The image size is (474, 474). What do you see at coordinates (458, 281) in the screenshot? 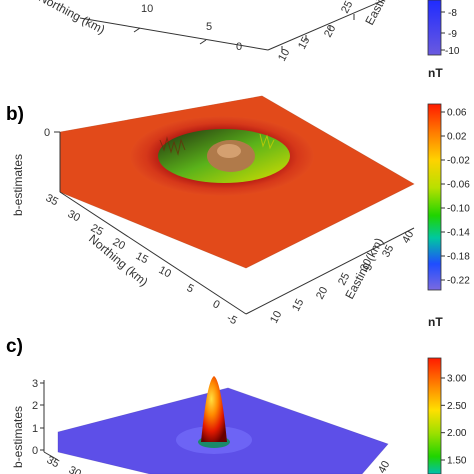
I see `panel-b-cbar-tick: -0.22` at bounding box center [458, 281].